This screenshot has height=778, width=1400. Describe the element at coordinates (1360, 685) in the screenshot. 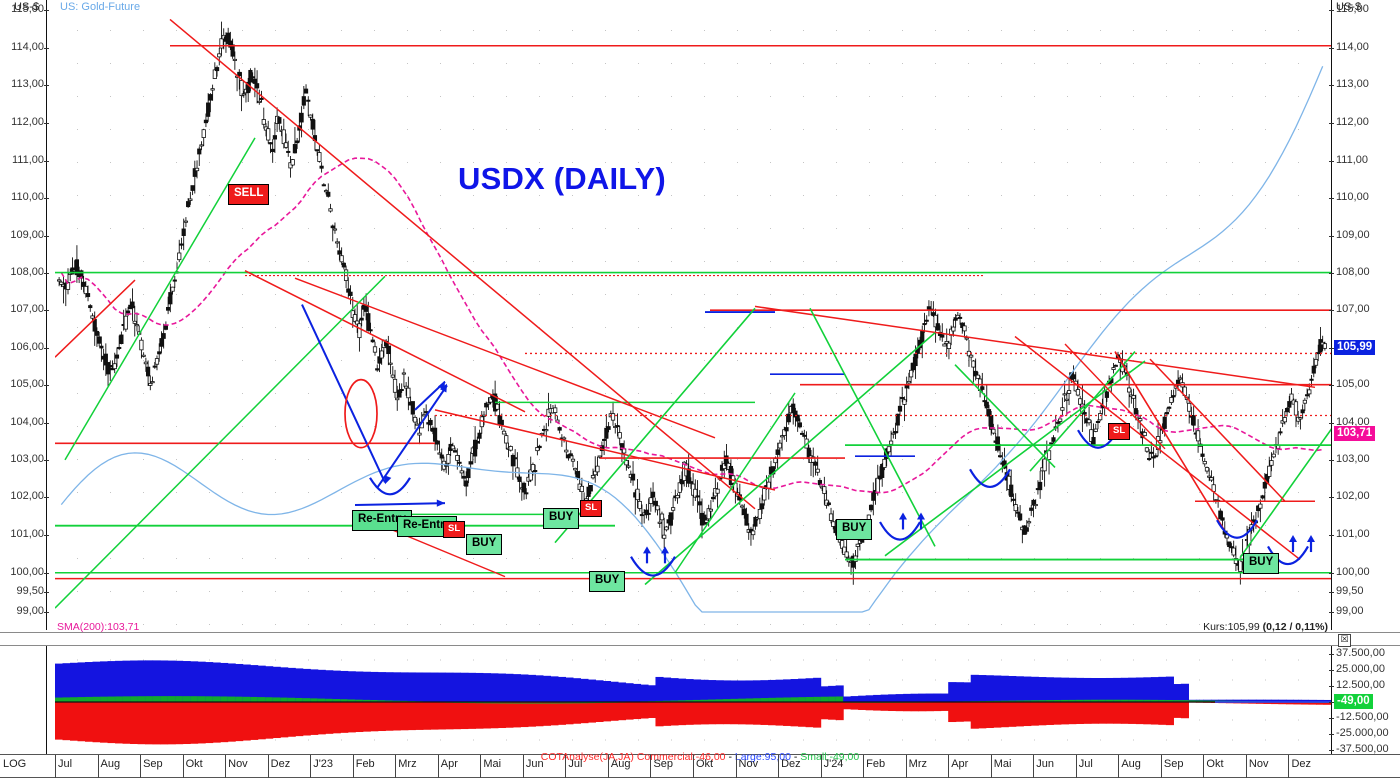

I see `indicator-axis-label-2: 12.500,00` at that location.